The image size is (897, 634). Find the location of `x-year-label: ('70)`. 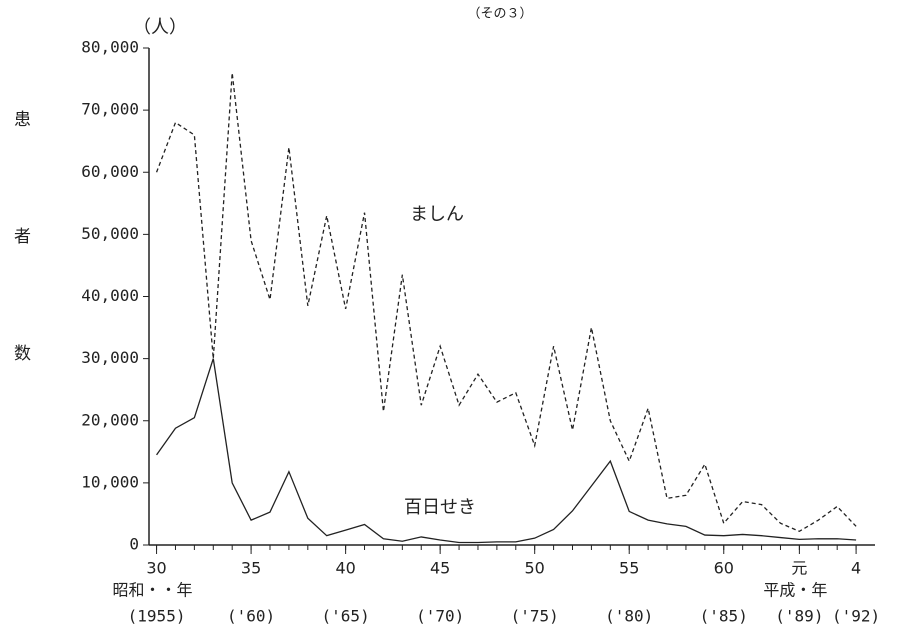

x-year-label: ('70) is located at coordinates (440, 616).